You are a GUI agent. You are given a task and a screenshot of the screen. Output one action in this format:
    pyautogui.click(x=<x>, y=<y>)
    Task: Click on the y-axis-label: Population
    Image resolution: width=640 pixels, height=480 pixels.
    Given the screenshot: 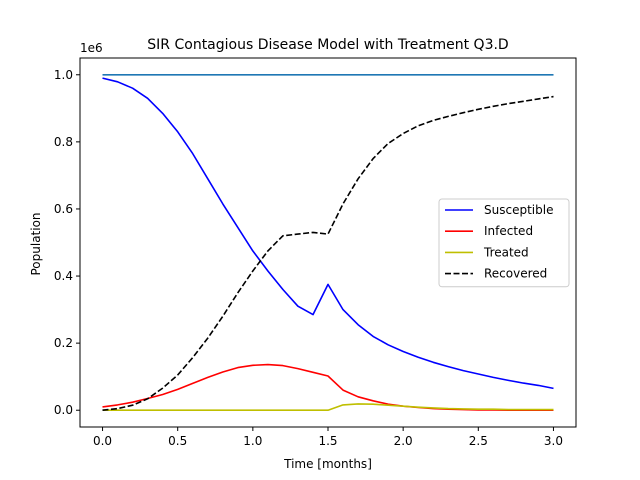 What is the action you would take?
    pyautogui.click(x=36, y=243)
    